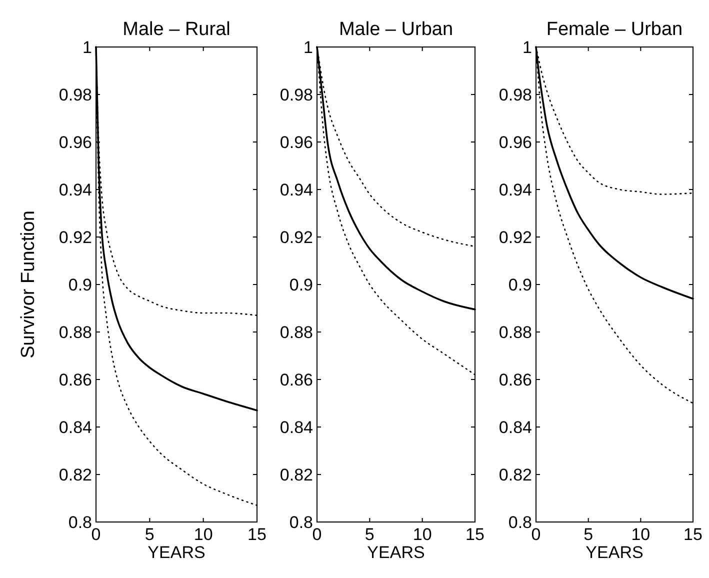 This screenshot has width=709, height=578. What do you see at coordinates (28, 284) in the screenshot?
I see `y-axis-title: Survivor Function` at bounding box center [28, 284].